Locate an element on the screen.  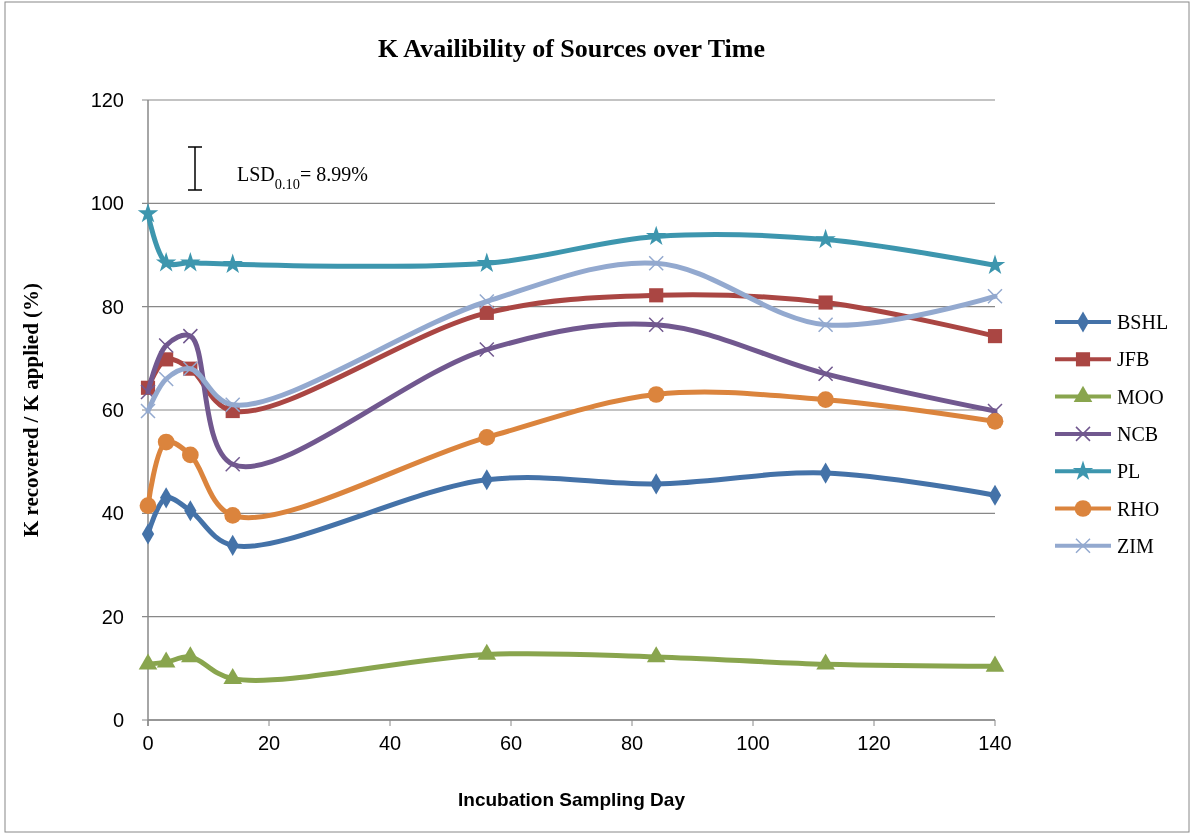
legend-label: ZIM is located at coordinates (1135, 545).